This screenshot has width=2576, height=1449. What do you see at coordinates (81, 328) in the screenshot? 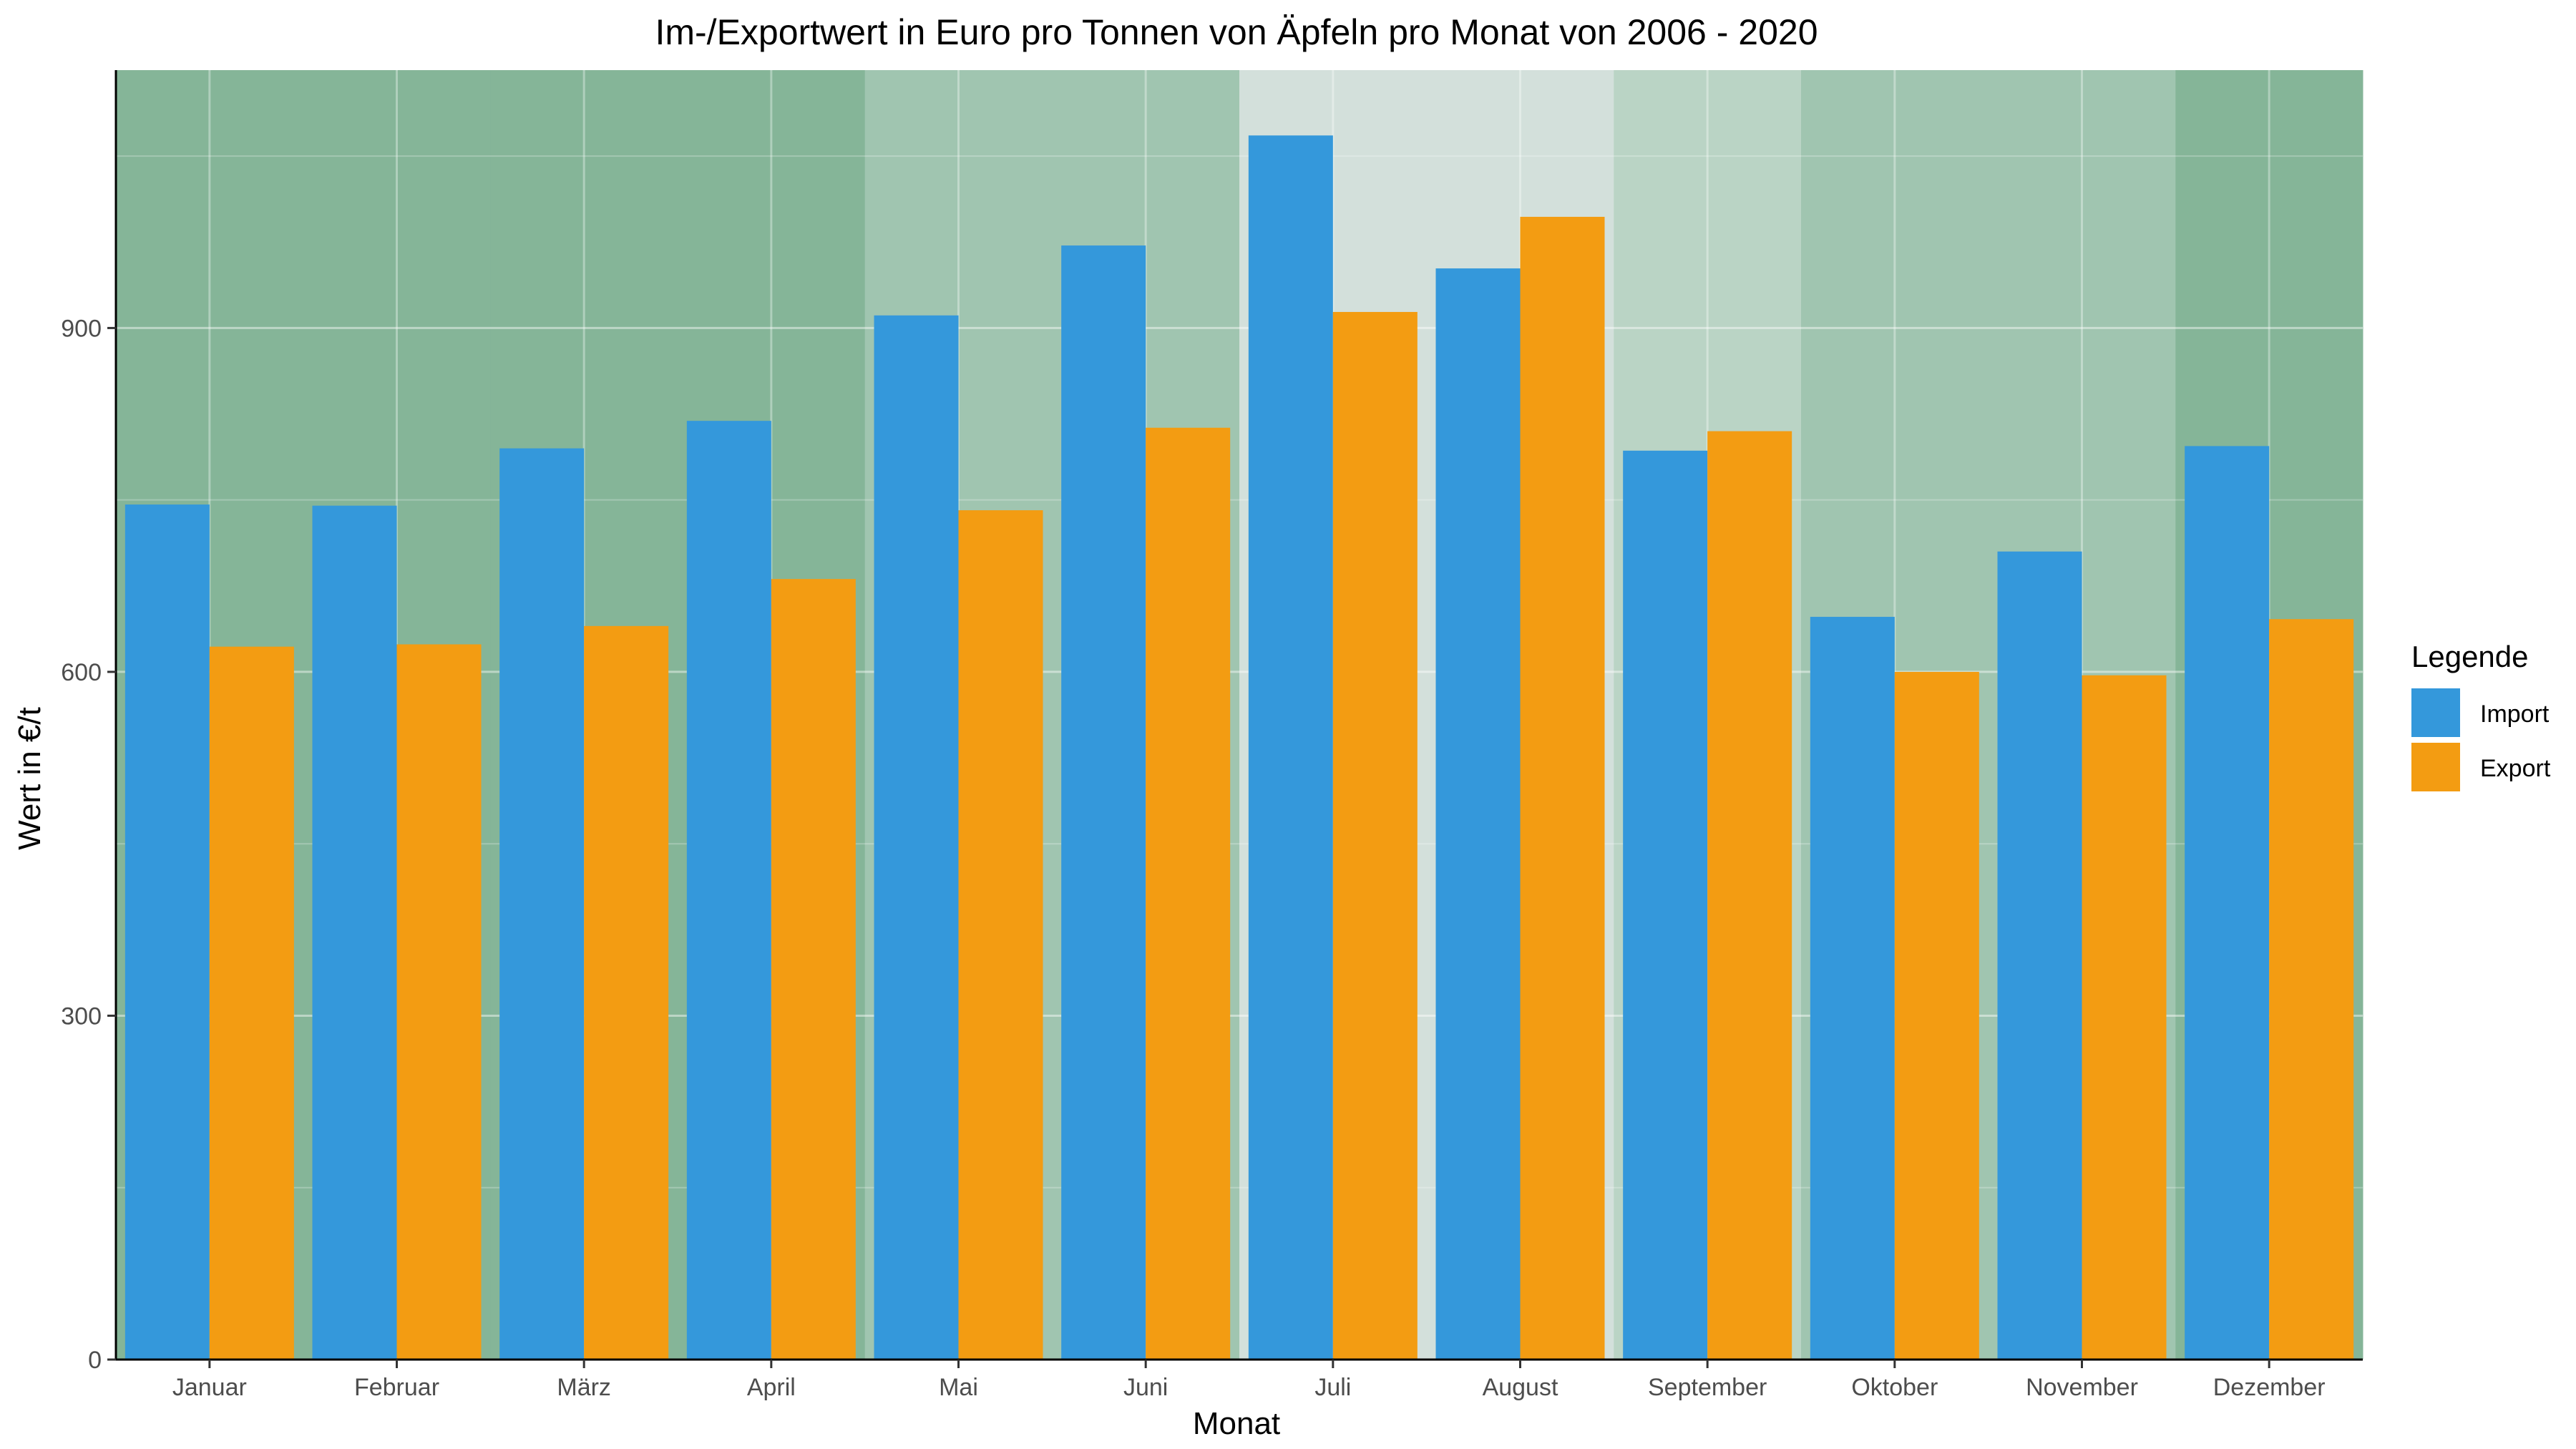
I see `y-tick-label: 900` at bounding box center [81, 328].